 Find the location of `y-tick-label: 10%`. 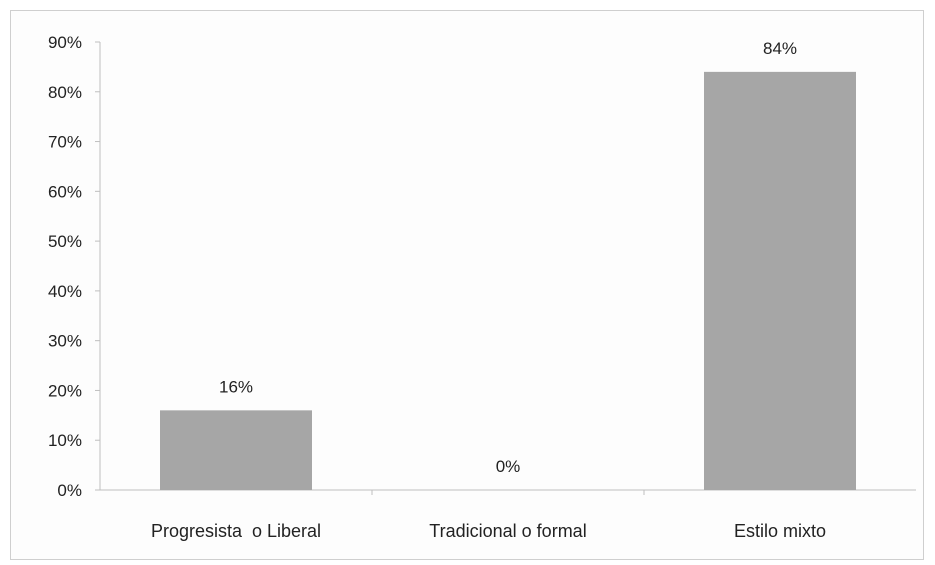

y-tick-label: 10% is located at coordinates (65, 440).